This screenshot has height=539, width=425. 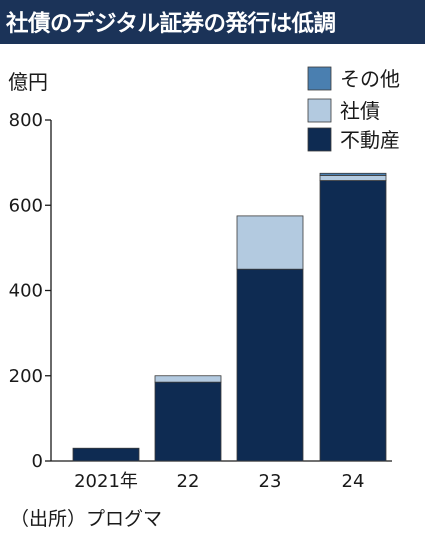 I want to click on x-tick-label: 2021年, so click(x=106, y=481).